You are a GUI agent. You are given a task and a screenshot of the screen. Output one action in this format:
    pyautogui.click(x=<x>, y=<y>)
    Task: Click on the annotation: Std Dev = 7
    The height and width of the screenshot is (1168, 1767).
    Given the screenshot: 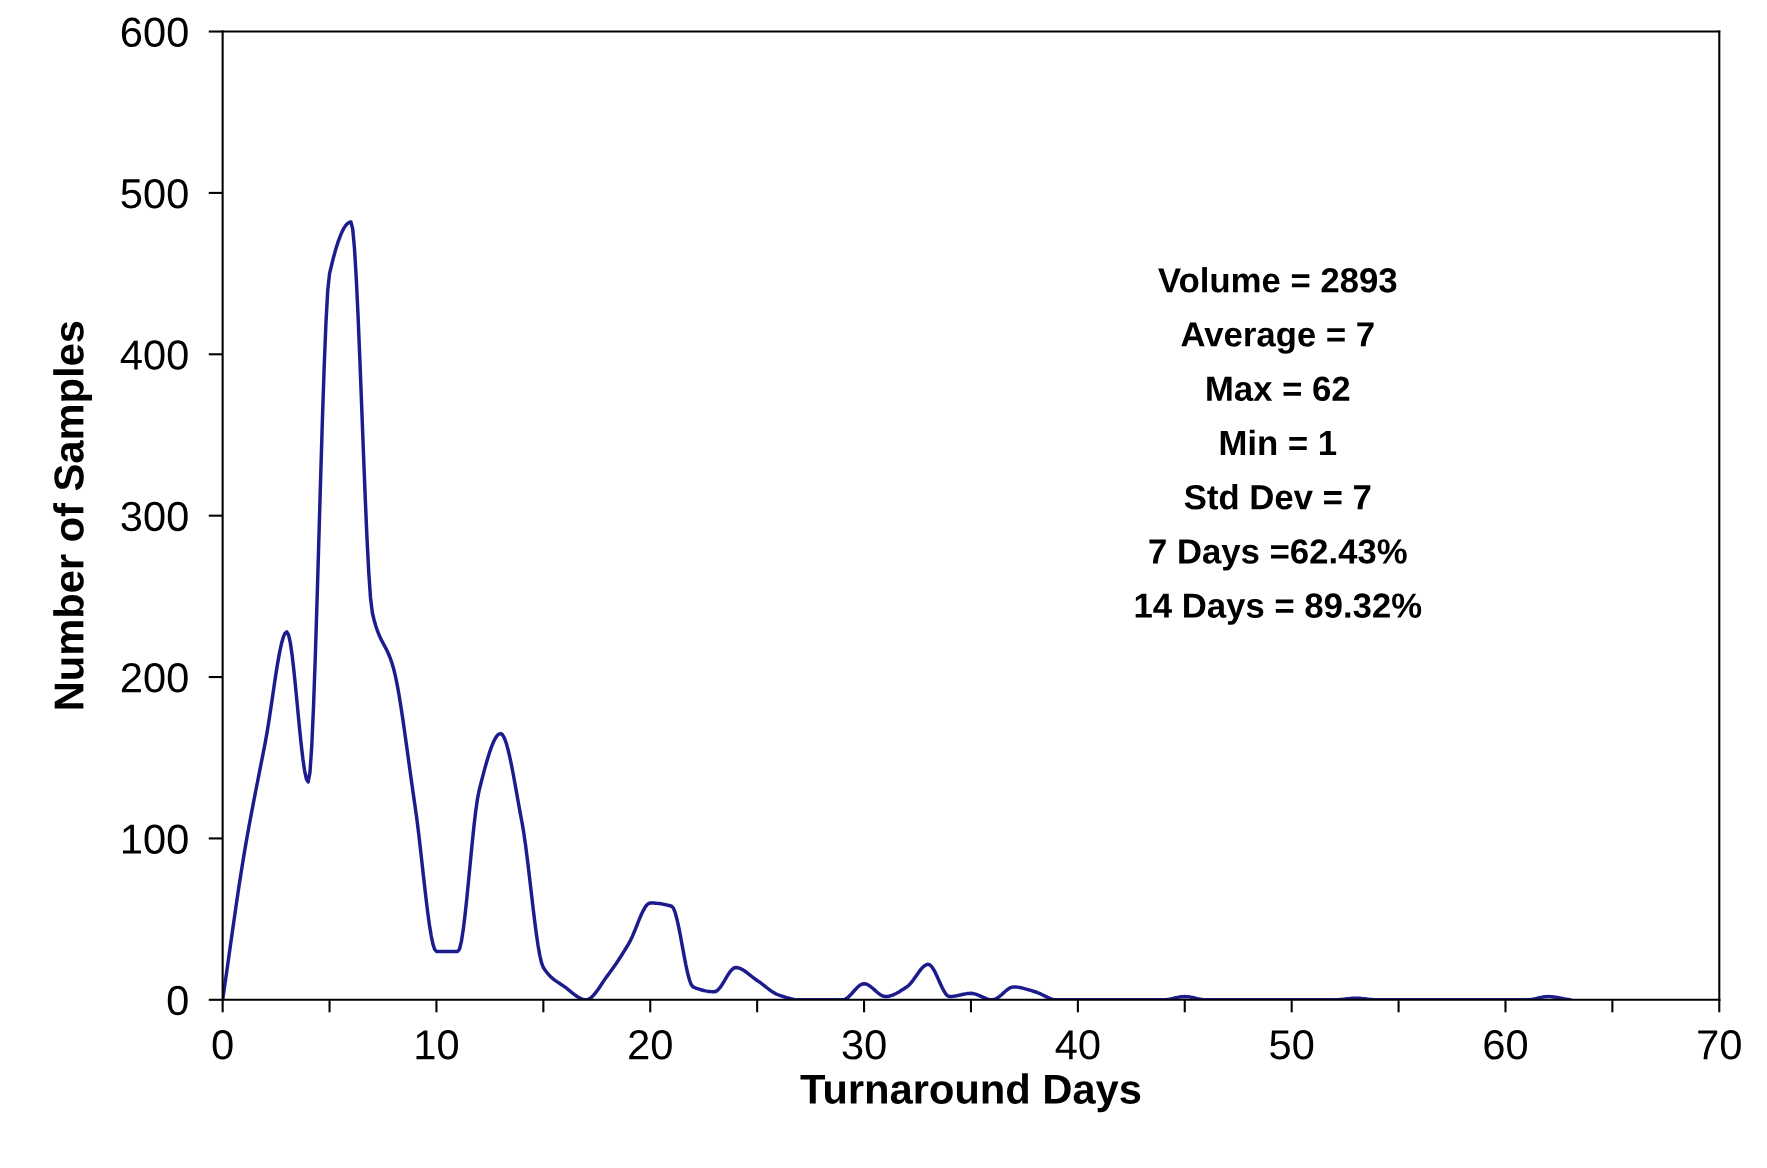 What is the action you would take?
    pyautogui.click(x=1277, y=497)
    